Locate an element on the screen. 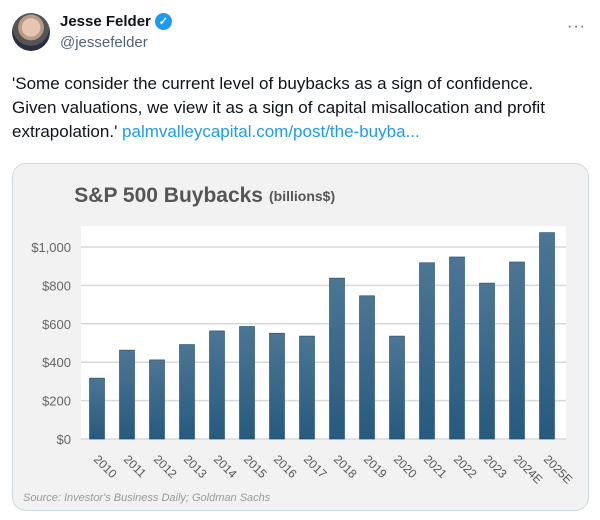  x-tick-label: 2024E is located at coordinates (528, 469).